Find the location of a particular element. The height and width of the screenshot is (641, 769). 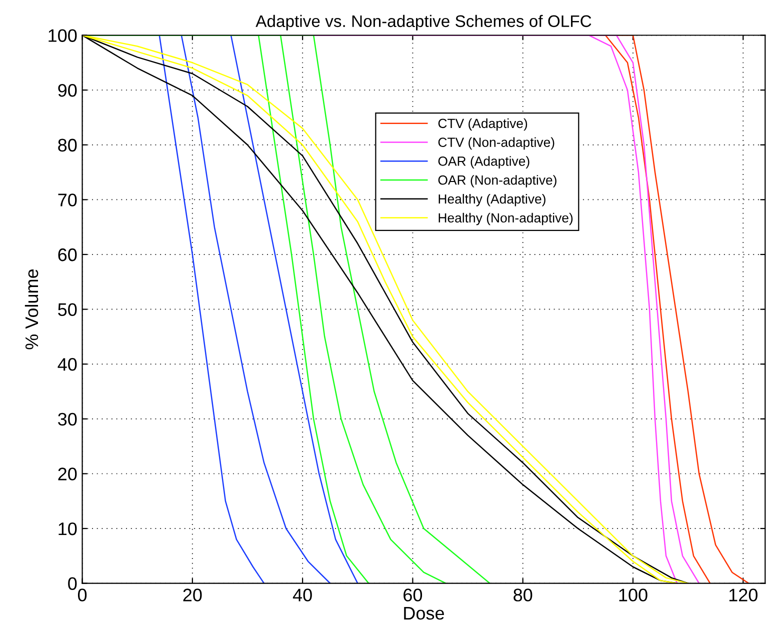

y-tick-label: 50 is located at coordinates (67, 309).